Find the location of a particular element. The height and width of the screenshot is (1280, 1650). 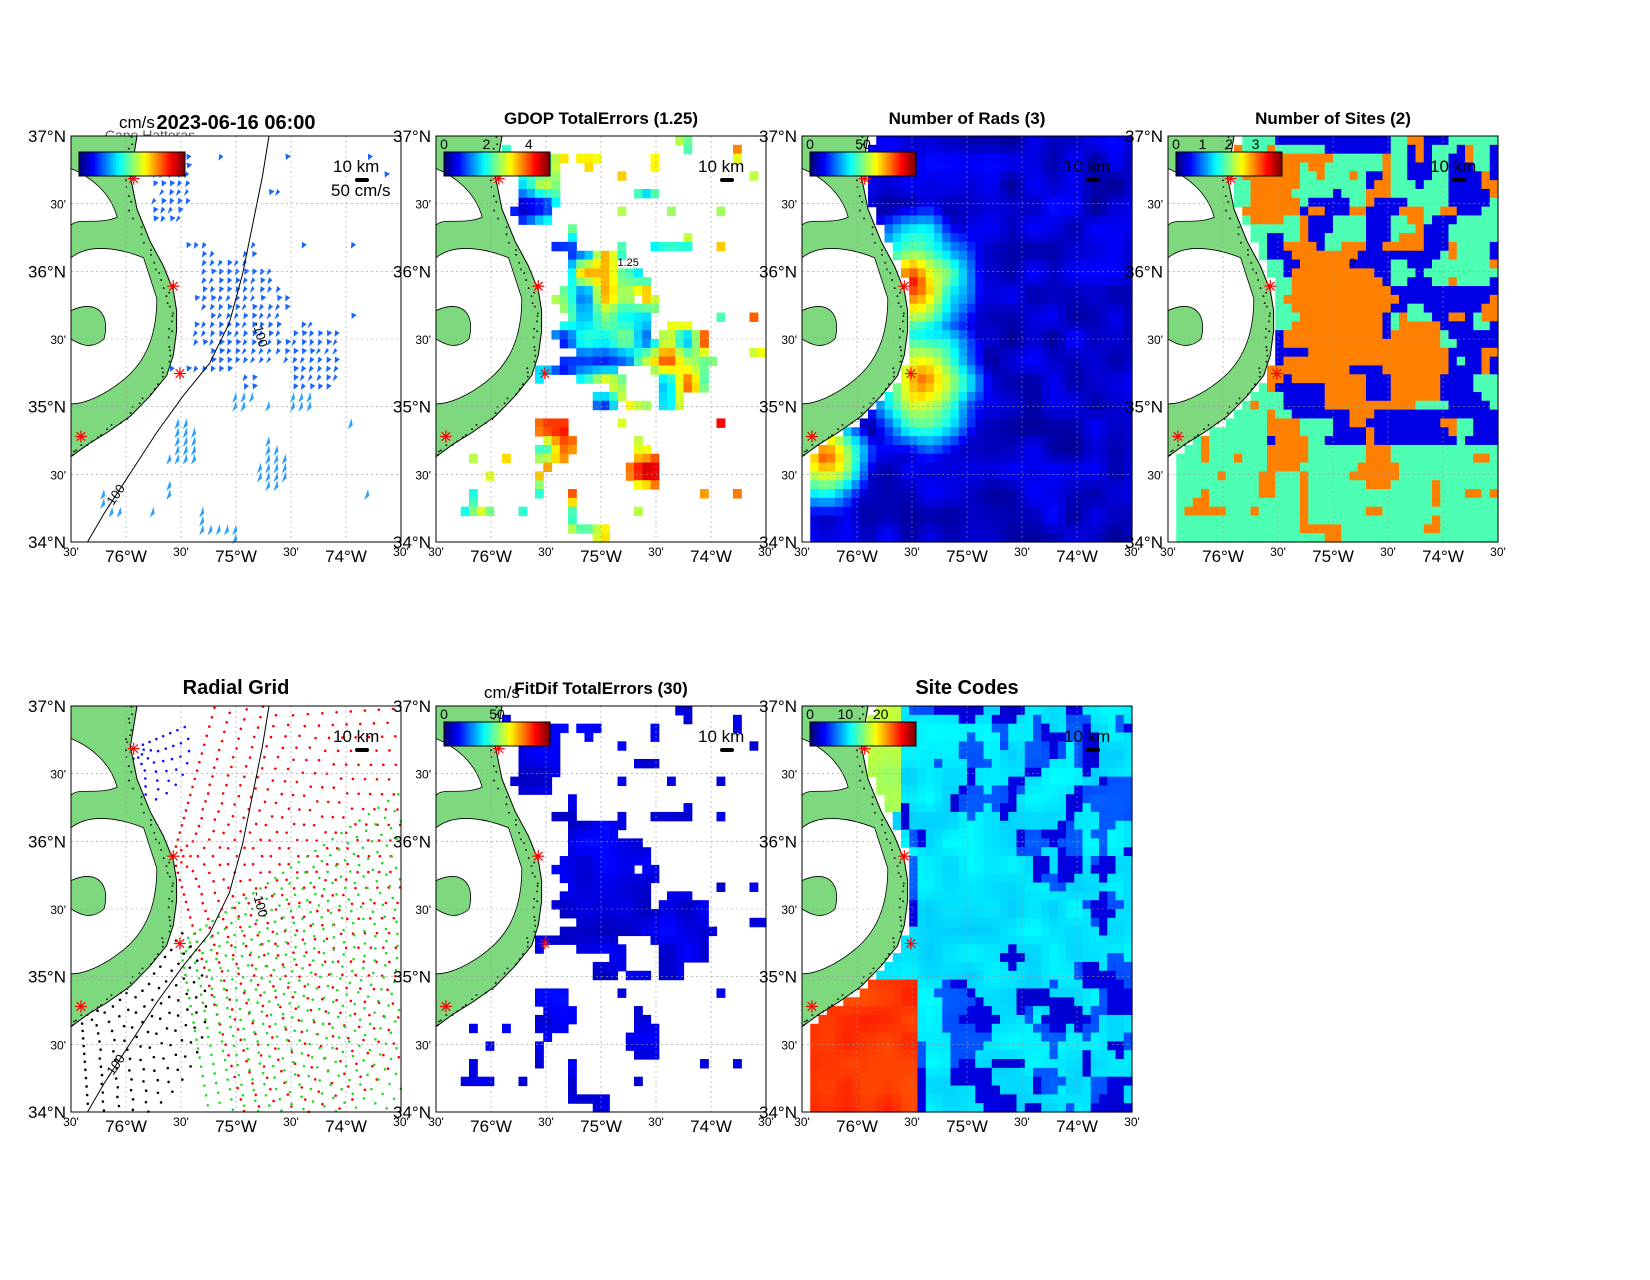

lat-tick-label: 30' is located at coordinates (423, 475).